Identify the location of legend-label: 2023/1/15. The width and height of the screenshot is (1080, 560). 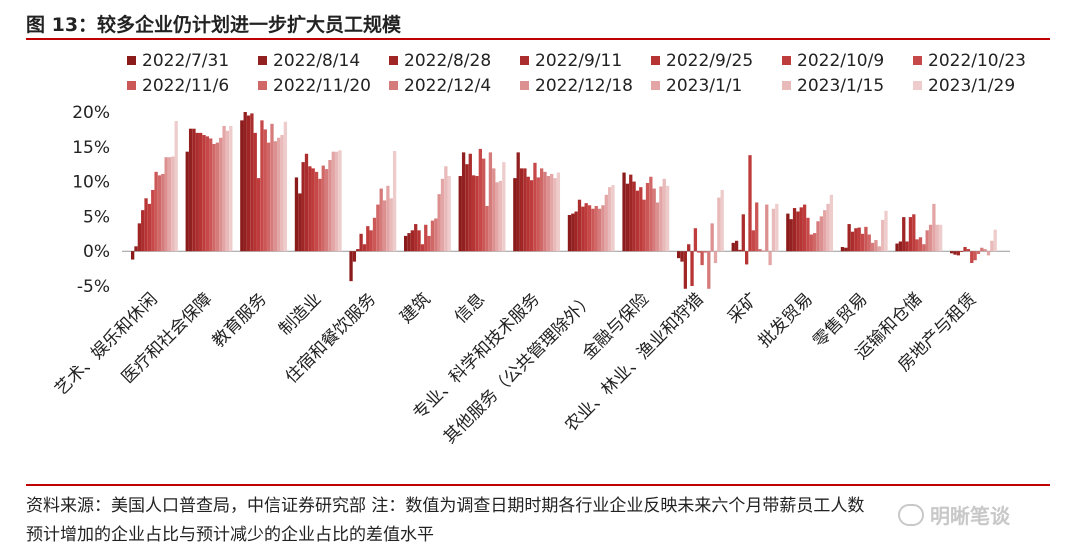
(840, 86).